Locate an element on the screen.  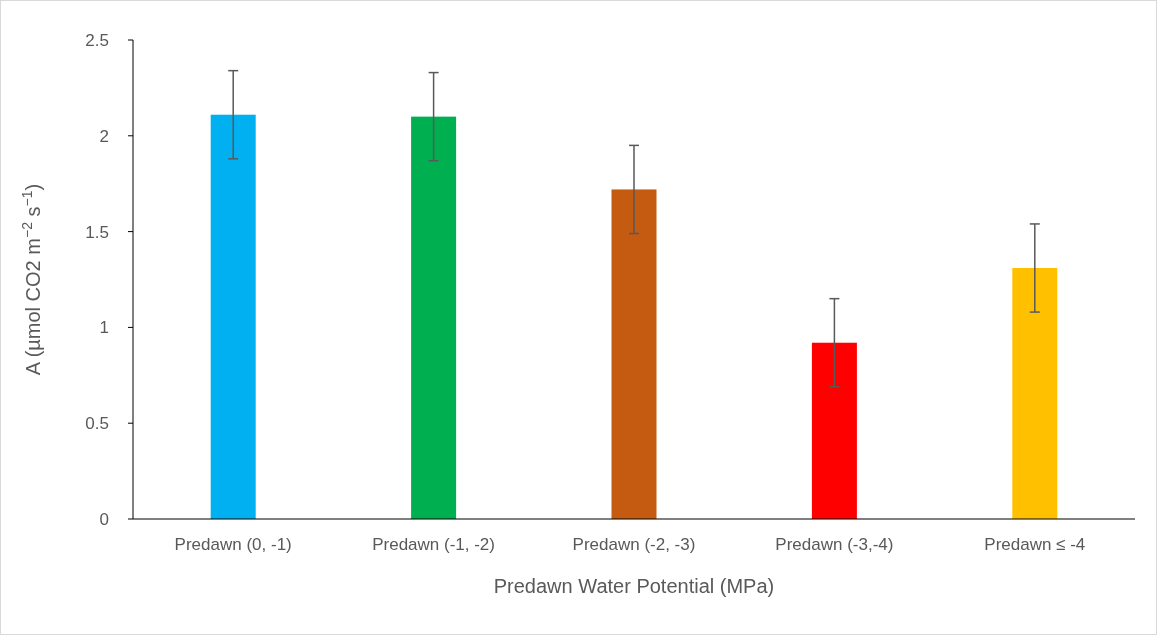
y-tick-label: 2.5 is located at coordinates (97, 40).